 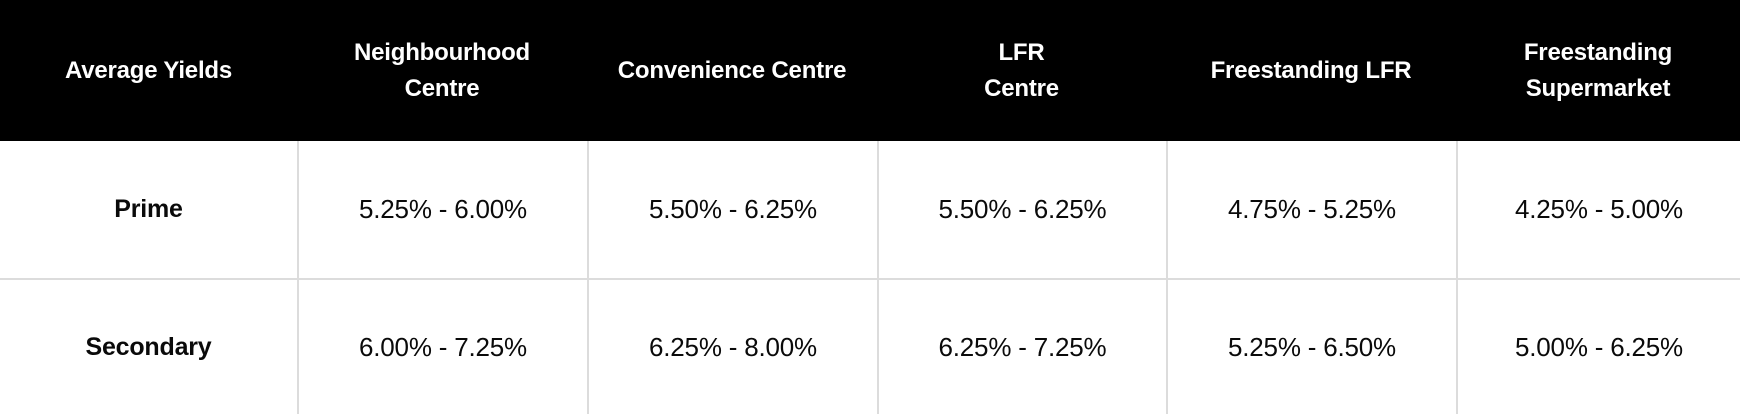 I want to click on cell-prime-convenience-centre: 5.50% - 6.25%, so click(x=732, y=209).